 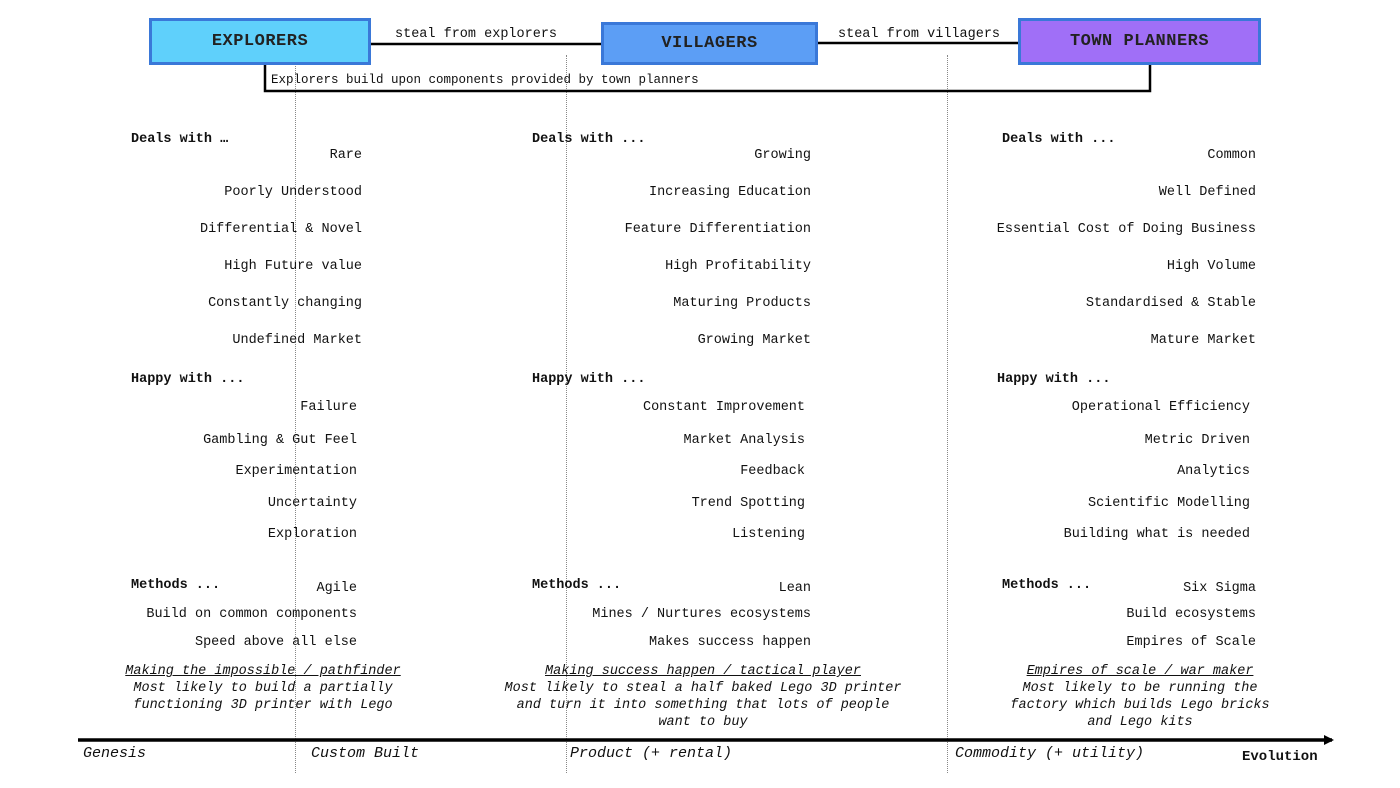 What do you see at coordinates (703, 671) in the screenshot?
I see `role-title: Making success happen / tactical player` at bounding box center [703, 671].